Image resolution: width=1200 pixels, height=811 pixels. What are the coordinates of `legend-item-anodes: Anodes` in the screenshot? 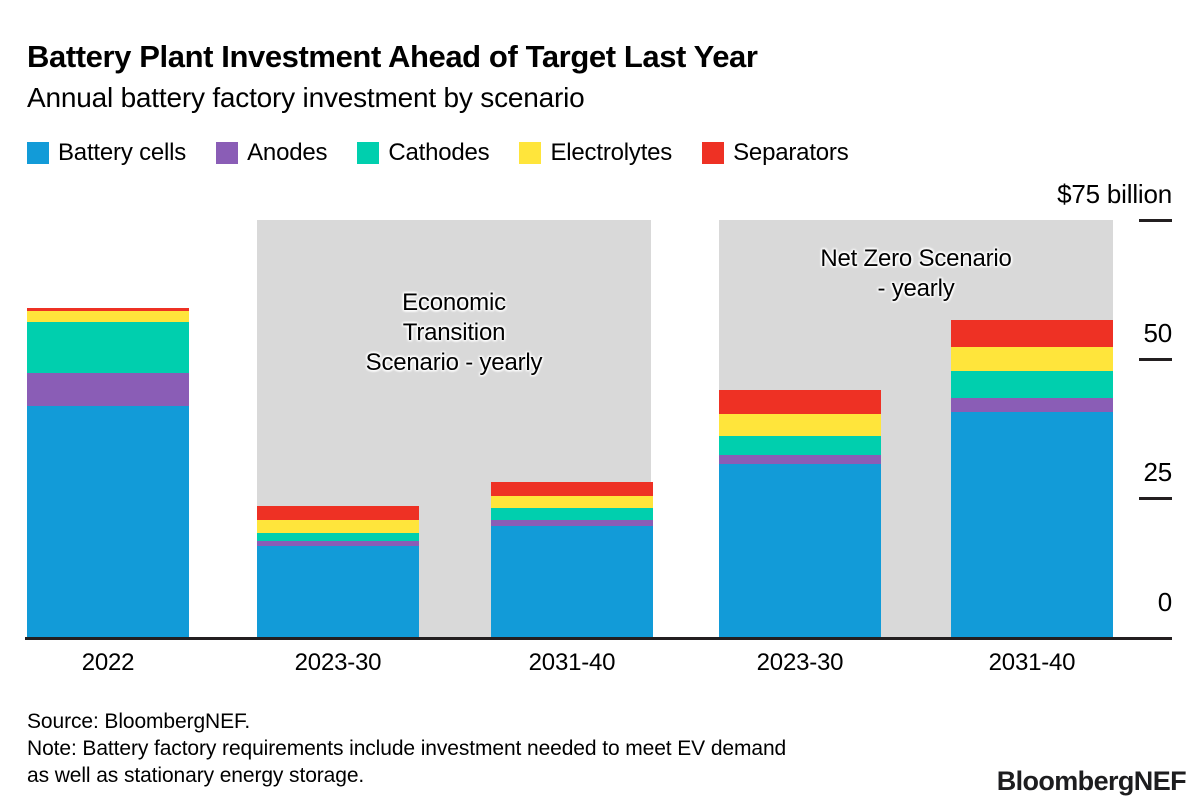 It's located at (272, 153).